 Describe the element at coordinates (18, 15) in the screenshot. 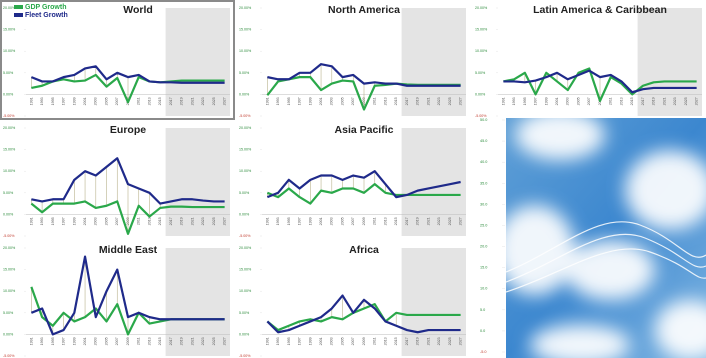

I see `legend-swatch` at that location.